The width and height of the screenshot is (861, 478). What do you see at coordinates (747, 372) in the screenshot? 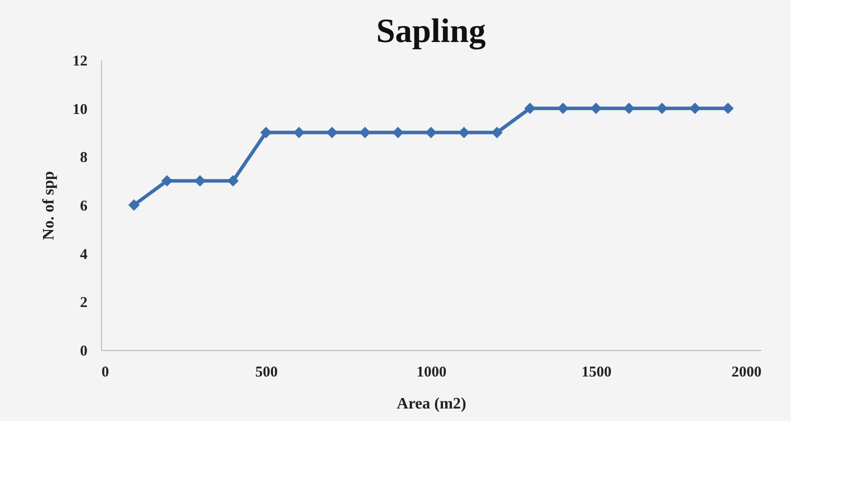
I see `x-tick-label: 2000` at bounding box center [747, 372].